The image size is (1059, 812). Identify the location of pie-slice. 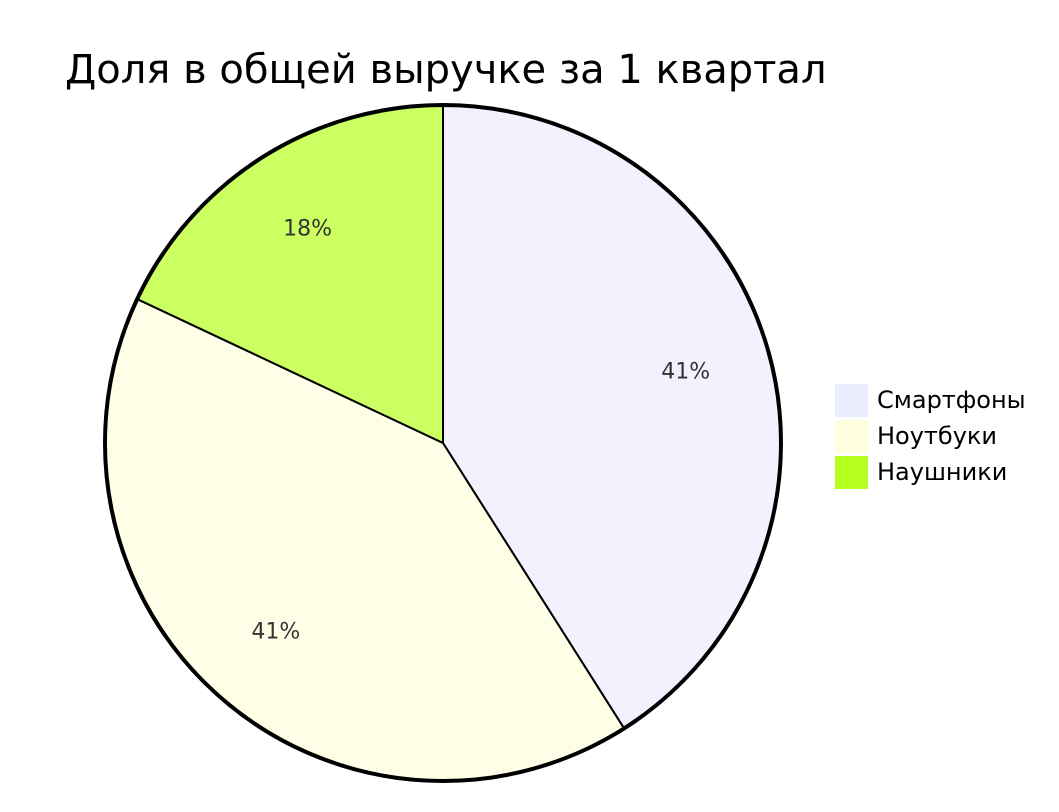
(290, 274).